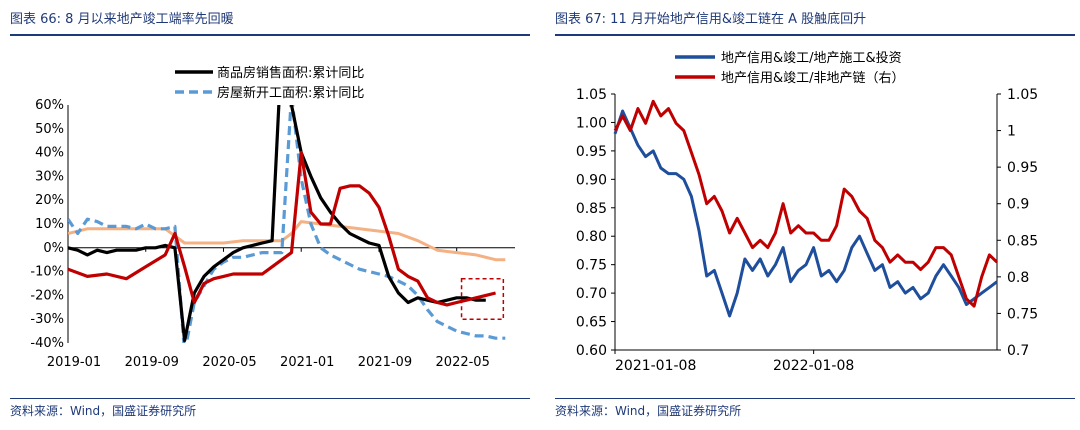  What do you see at coordinates (648, 411) in the screenshot?
I see `right-source-note: 资料来源：Wind，国盛证券研究所` at bounding box center [648, 411].